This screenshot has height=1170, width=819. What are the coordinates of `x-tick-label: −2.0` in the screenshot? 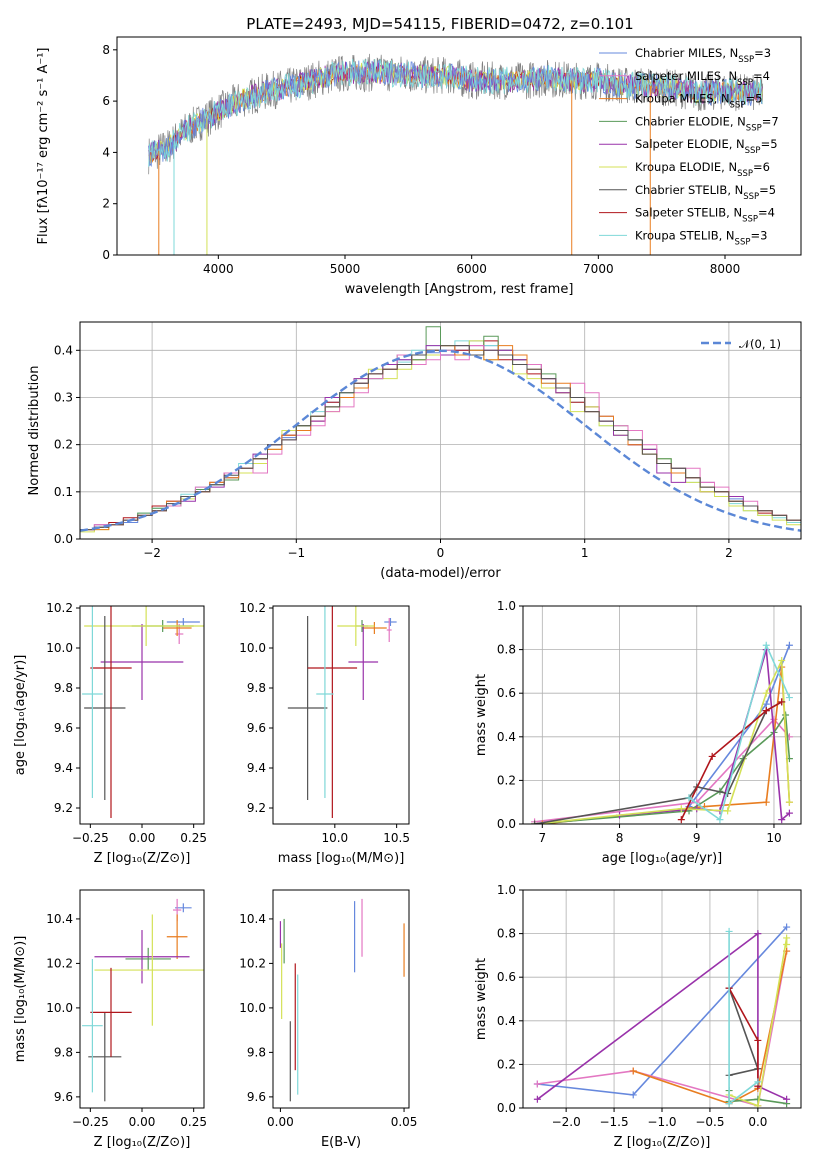 It's located at (566, 1122).